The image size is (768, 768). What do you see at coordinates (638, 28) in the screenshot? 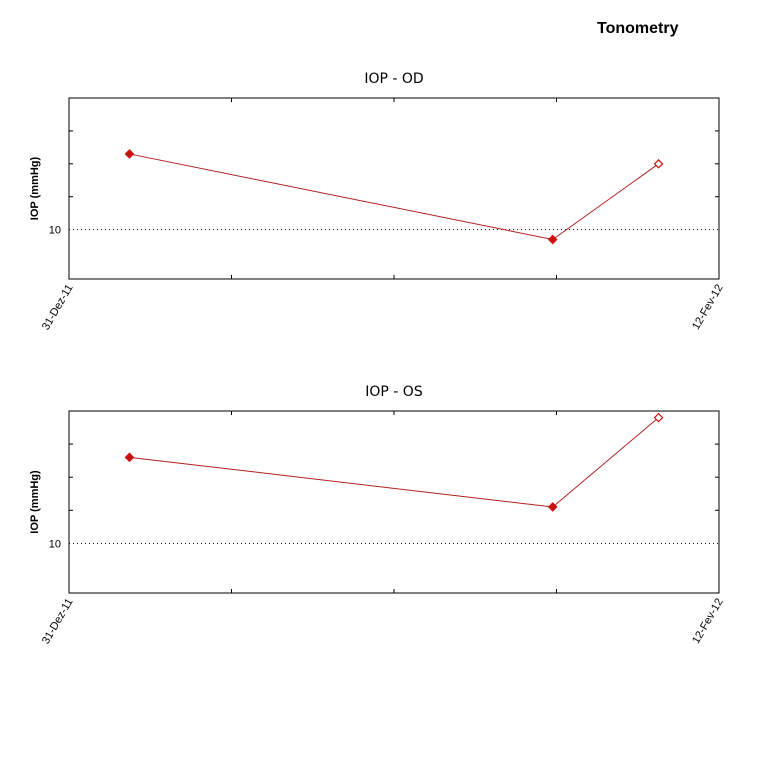
I see `page-title: Tonometry` at bounding box center [638, 28].